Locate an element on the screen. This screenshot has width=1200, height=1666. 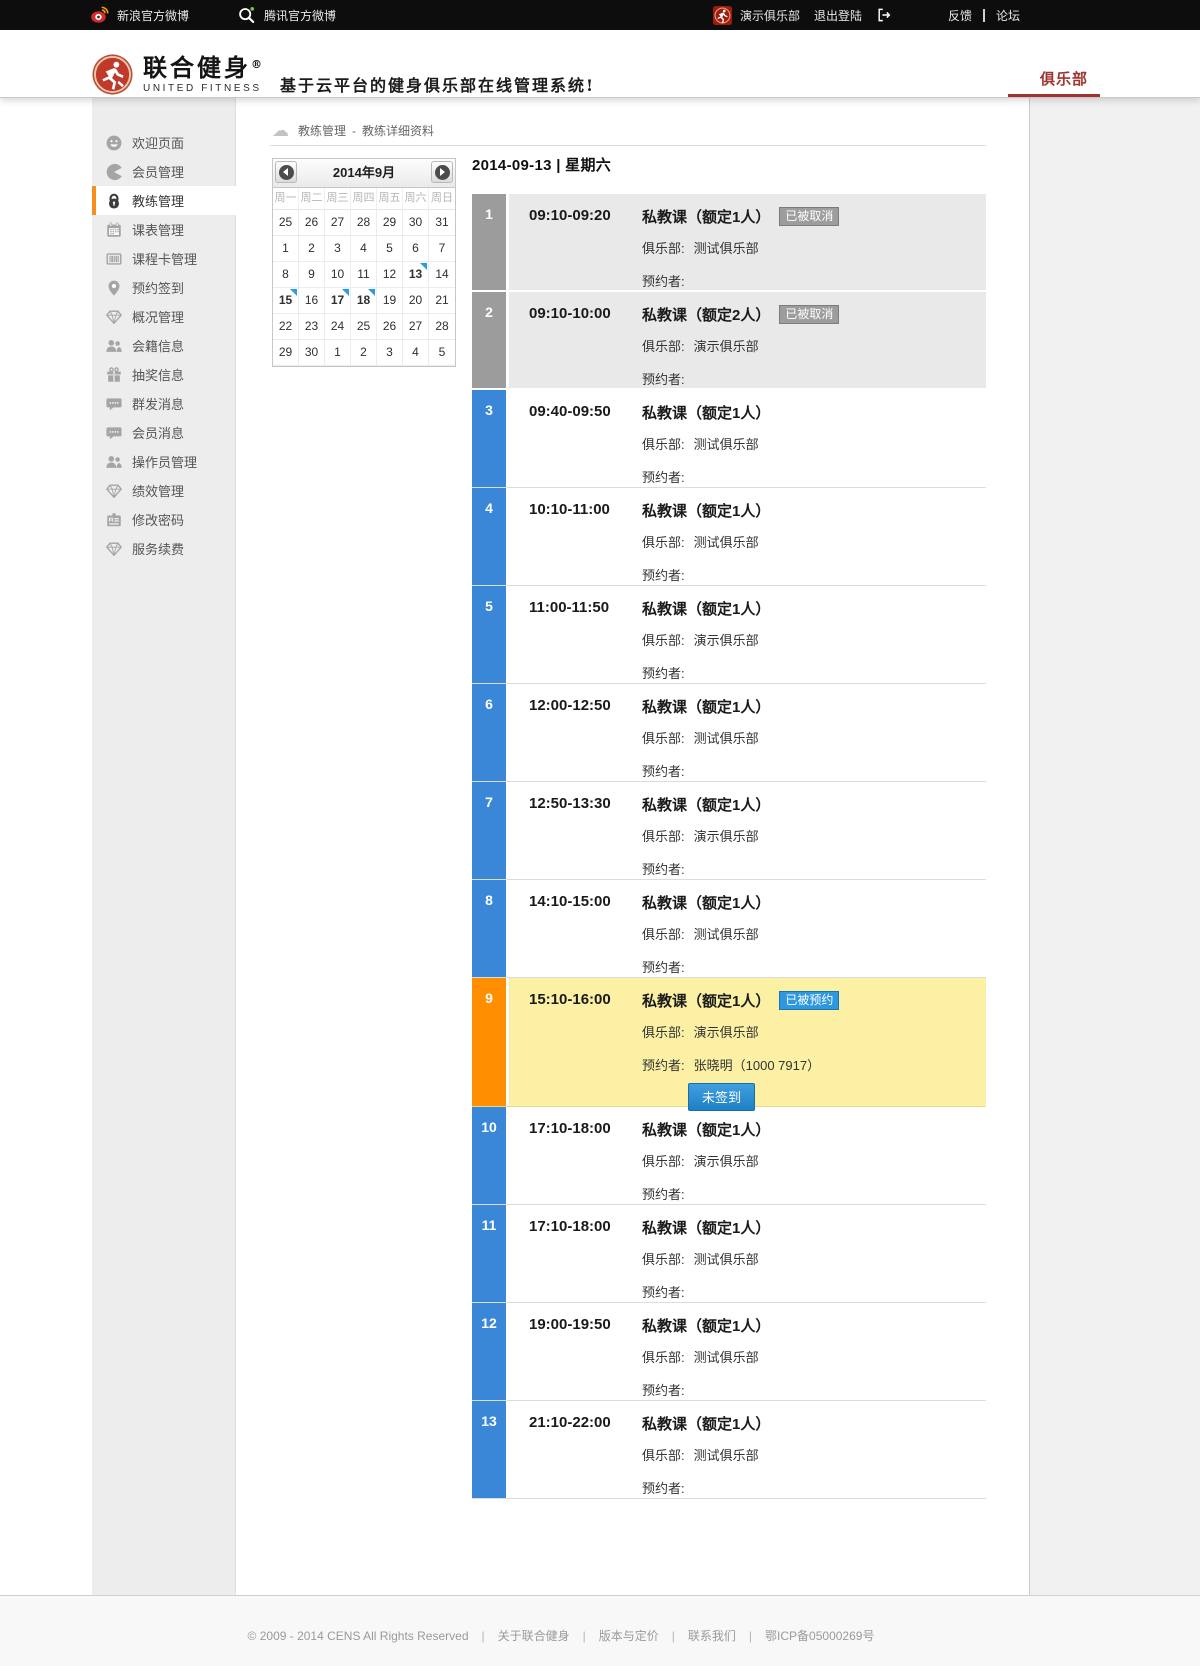
footer-link-0: 关于联合健身 is located at coordinates (533, 1636).